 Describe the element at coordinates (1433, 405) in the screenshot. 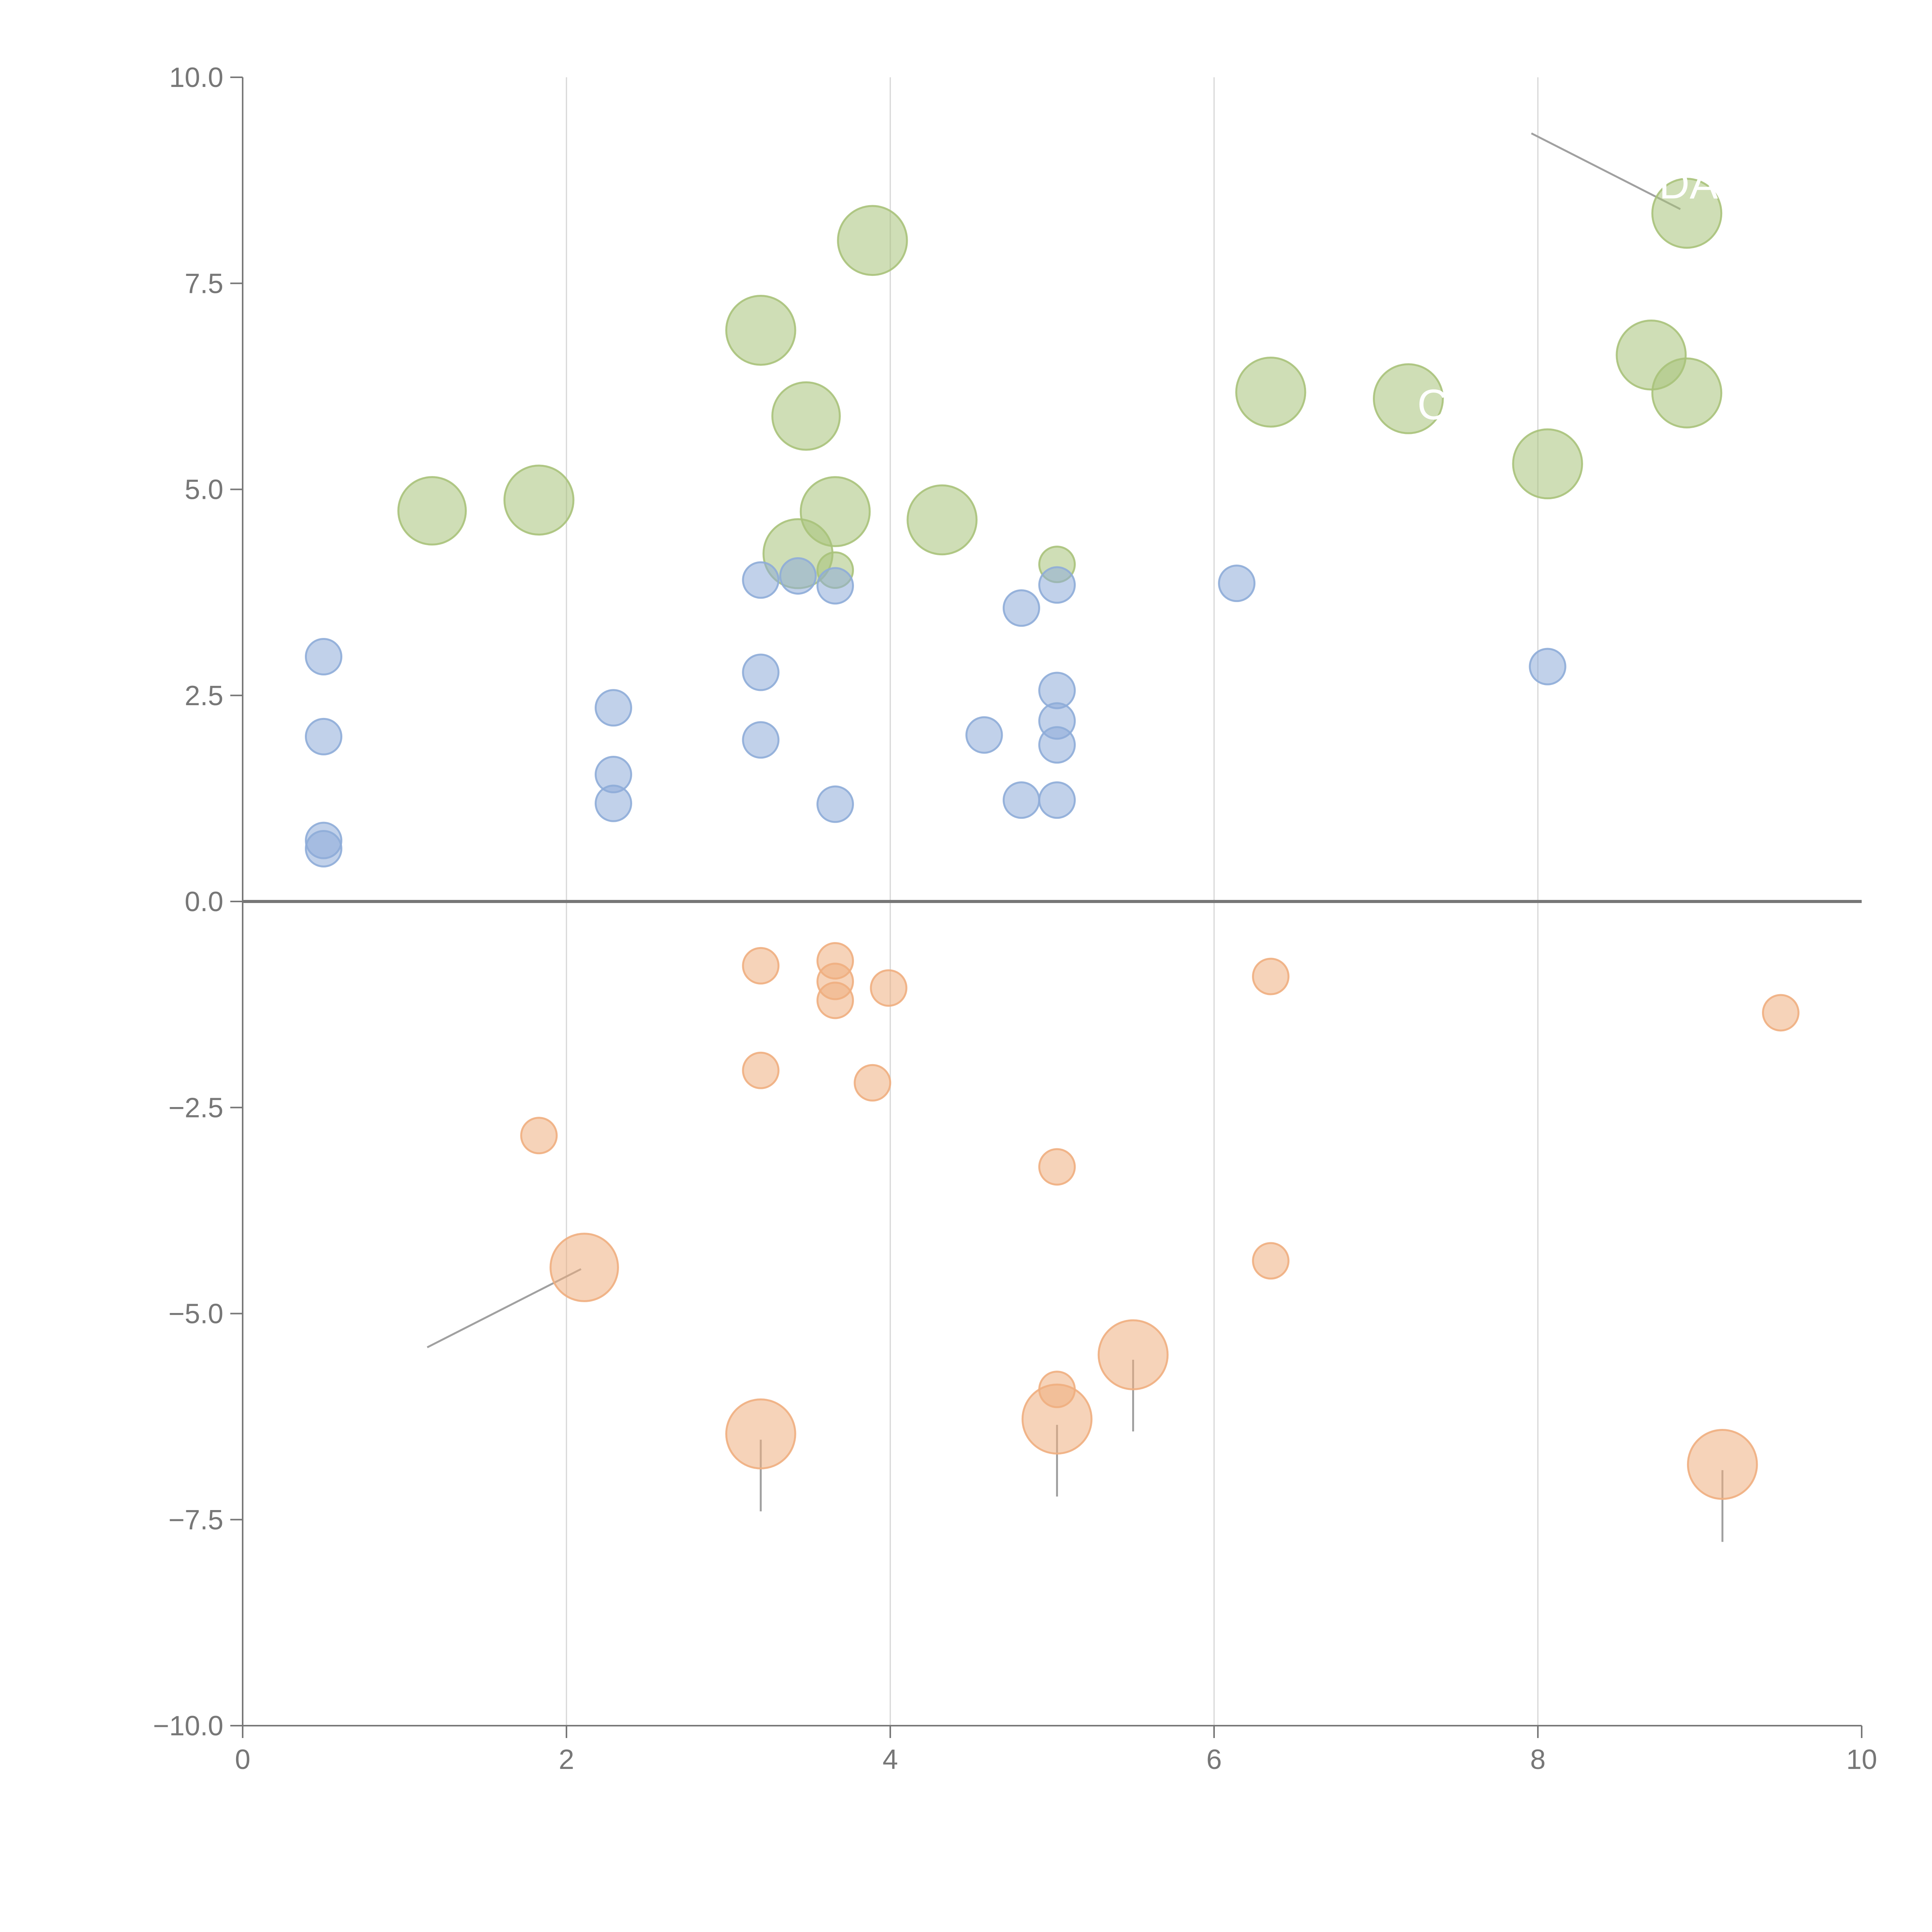

I see `point-label-1: C` at that location.